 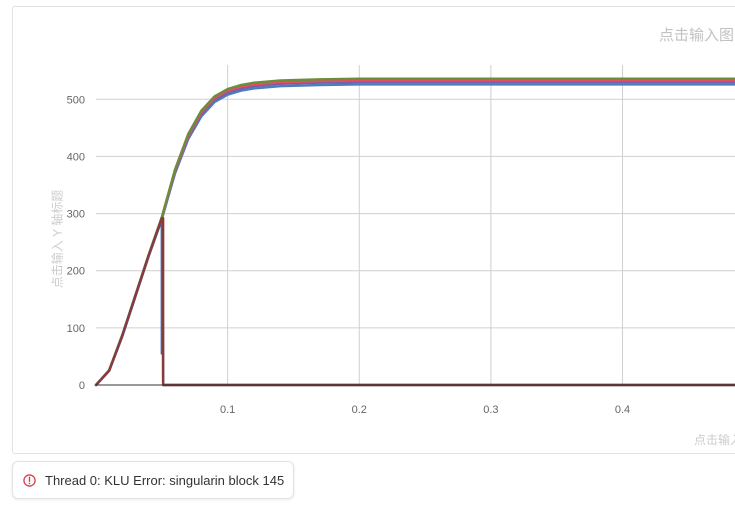 What do you see at coordinates (490, 410) in the screenshot?
I see `x-tick-label: 0.3` at bounding box center [490, 410].